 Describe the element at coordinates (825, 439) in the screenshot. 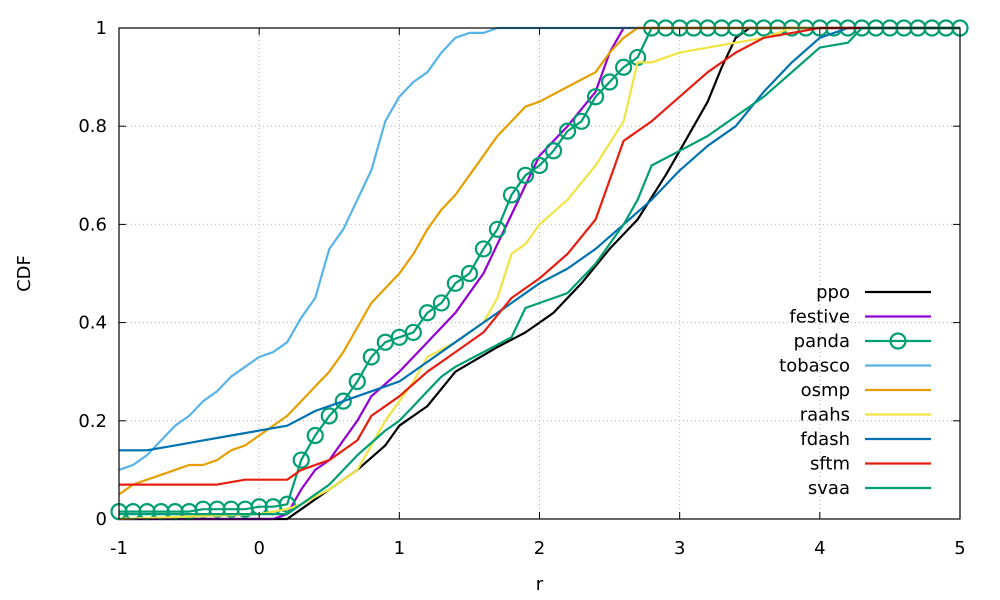

I see `legend-label-fdash: fdash` at that location.